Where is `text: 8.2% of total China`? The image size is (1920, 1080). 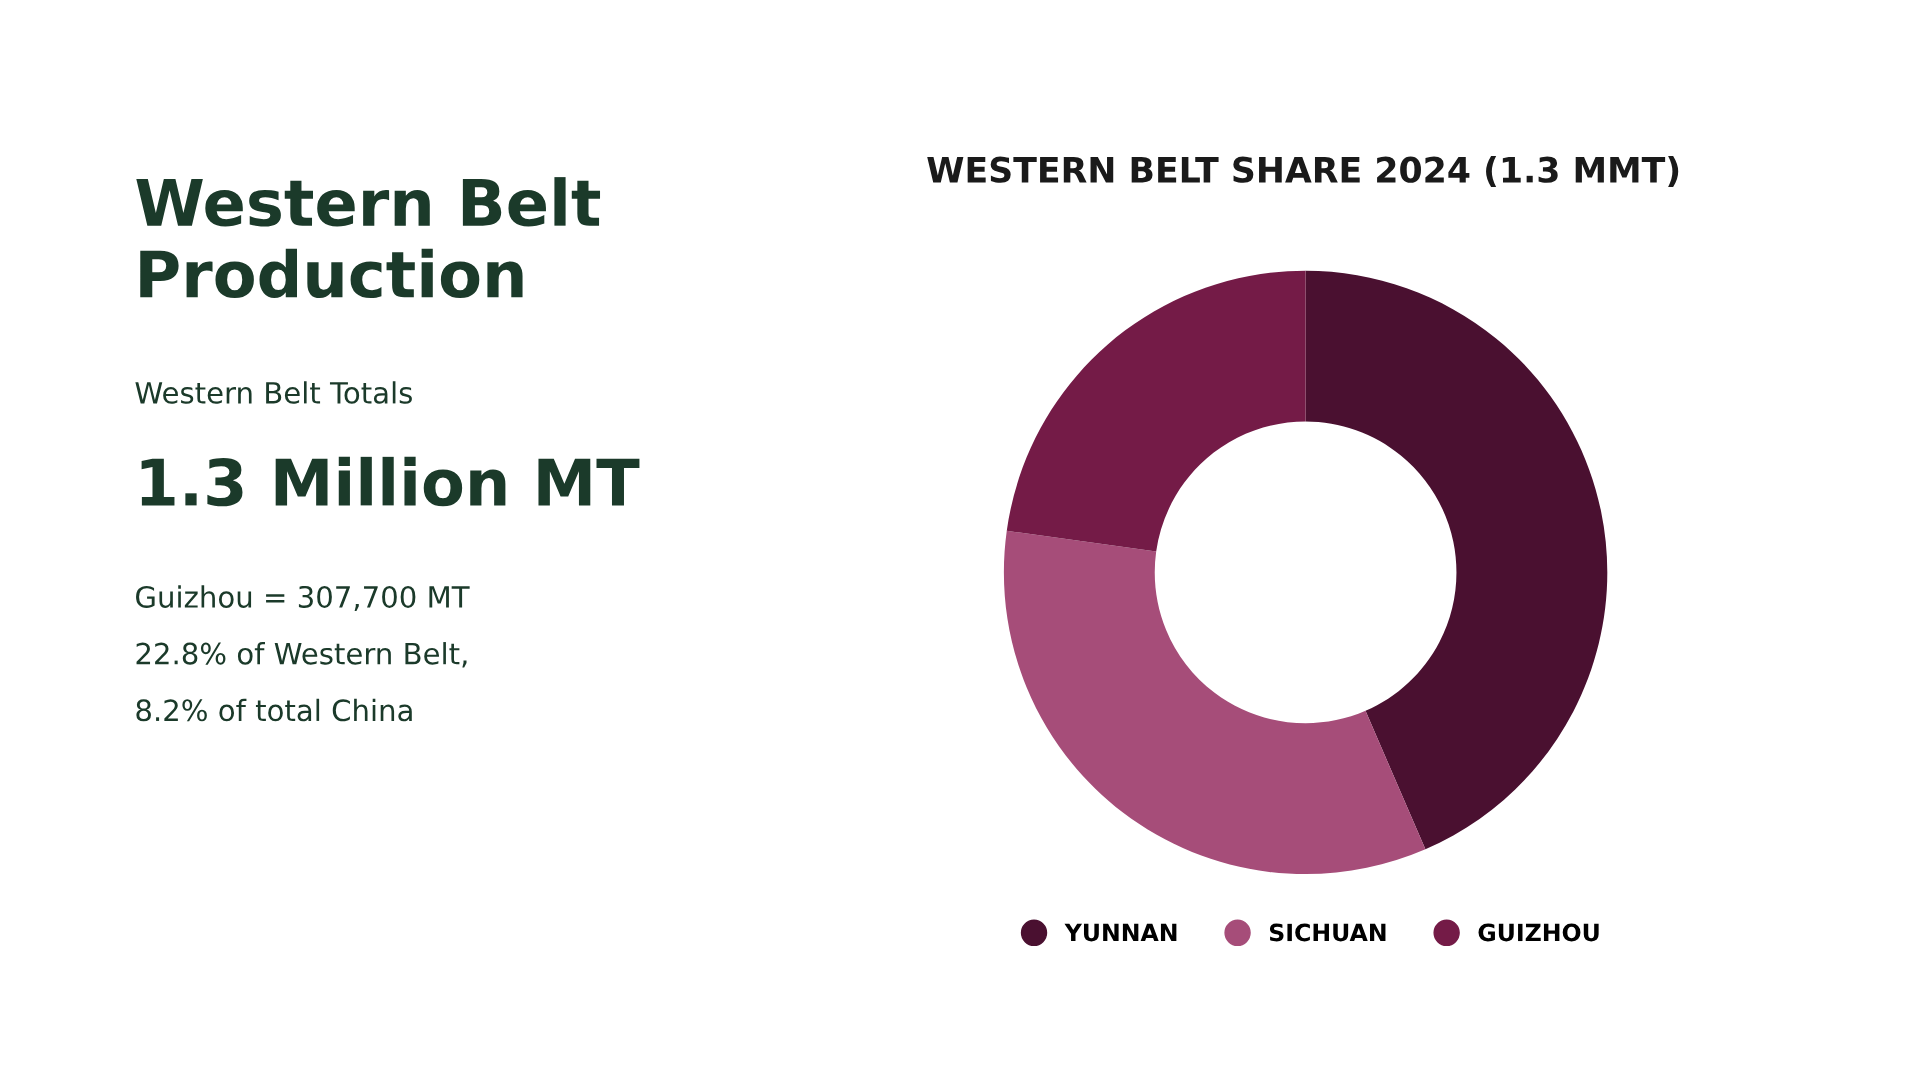
text: 8.2% of total China is located at coordinates (274, 710).